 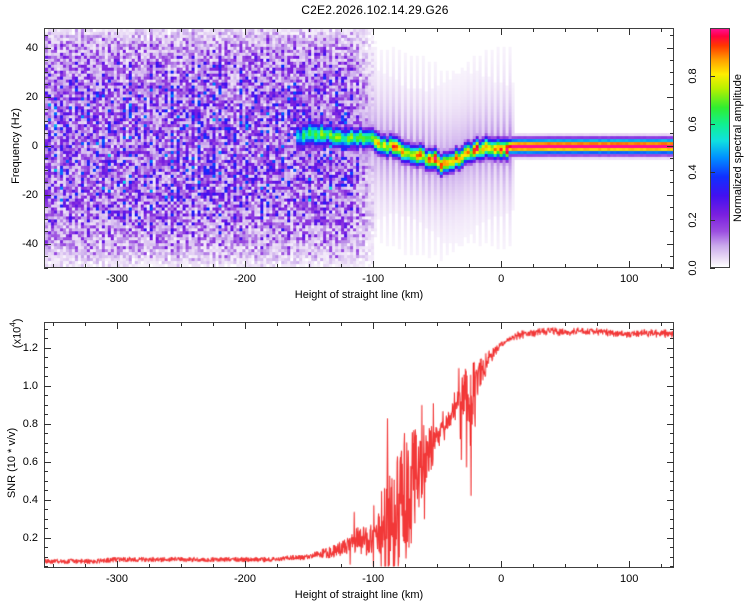 I want to click on colorbar-tick-label: 0.4, so click(x=693, y=172).